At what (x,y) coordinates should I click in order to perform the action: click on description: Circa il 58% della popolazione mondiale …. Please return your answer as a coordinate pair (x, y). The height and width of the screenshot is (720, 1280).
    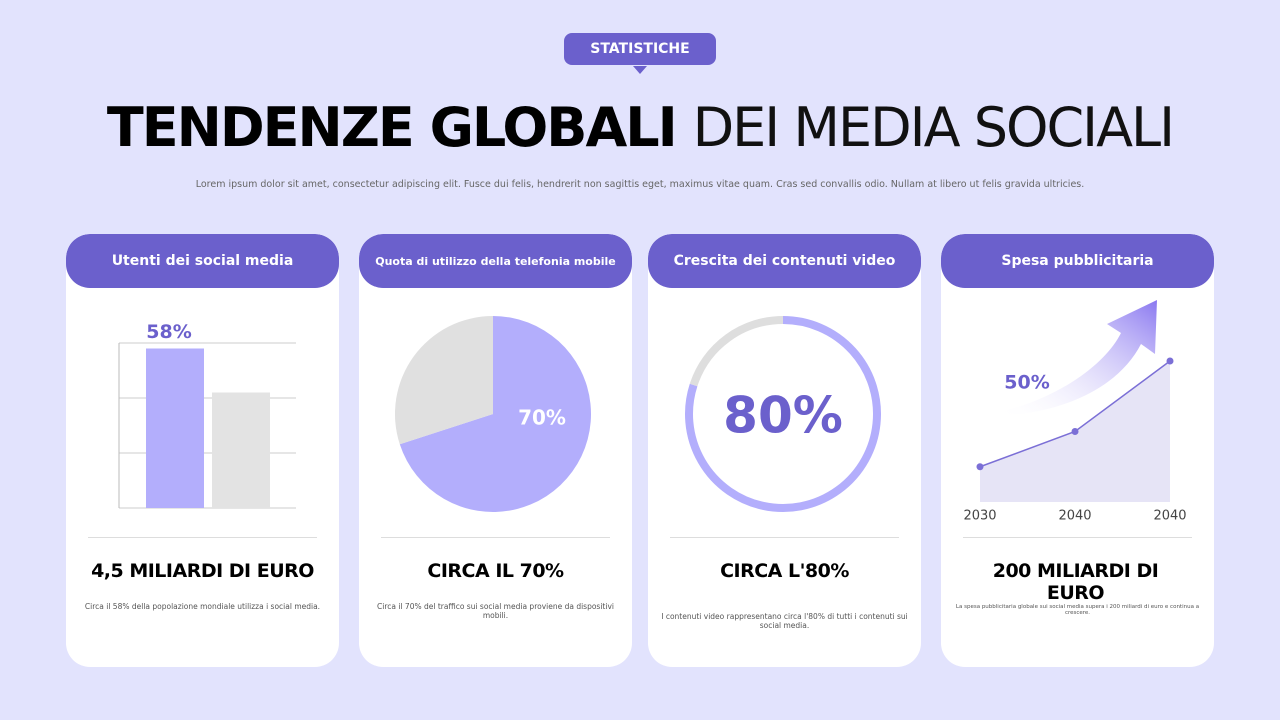
    Looking at the image, I should click on (202, 606).